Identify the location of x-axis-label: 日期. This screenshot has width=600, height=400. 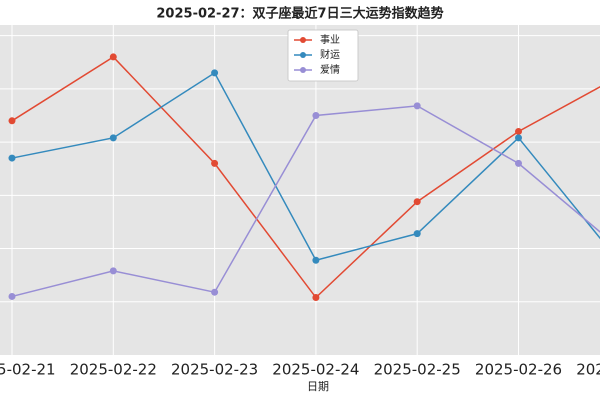
(318, 386).